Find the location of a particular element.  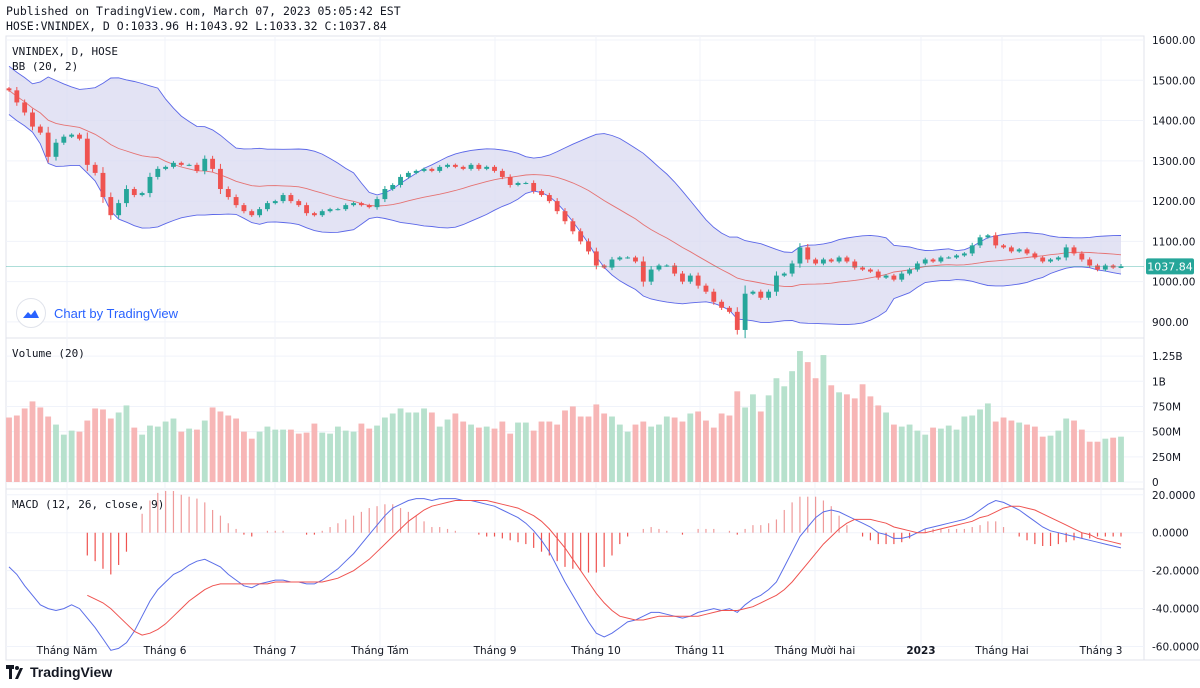

volume-tick-label: 500M is located at coordinates (1166, 433).